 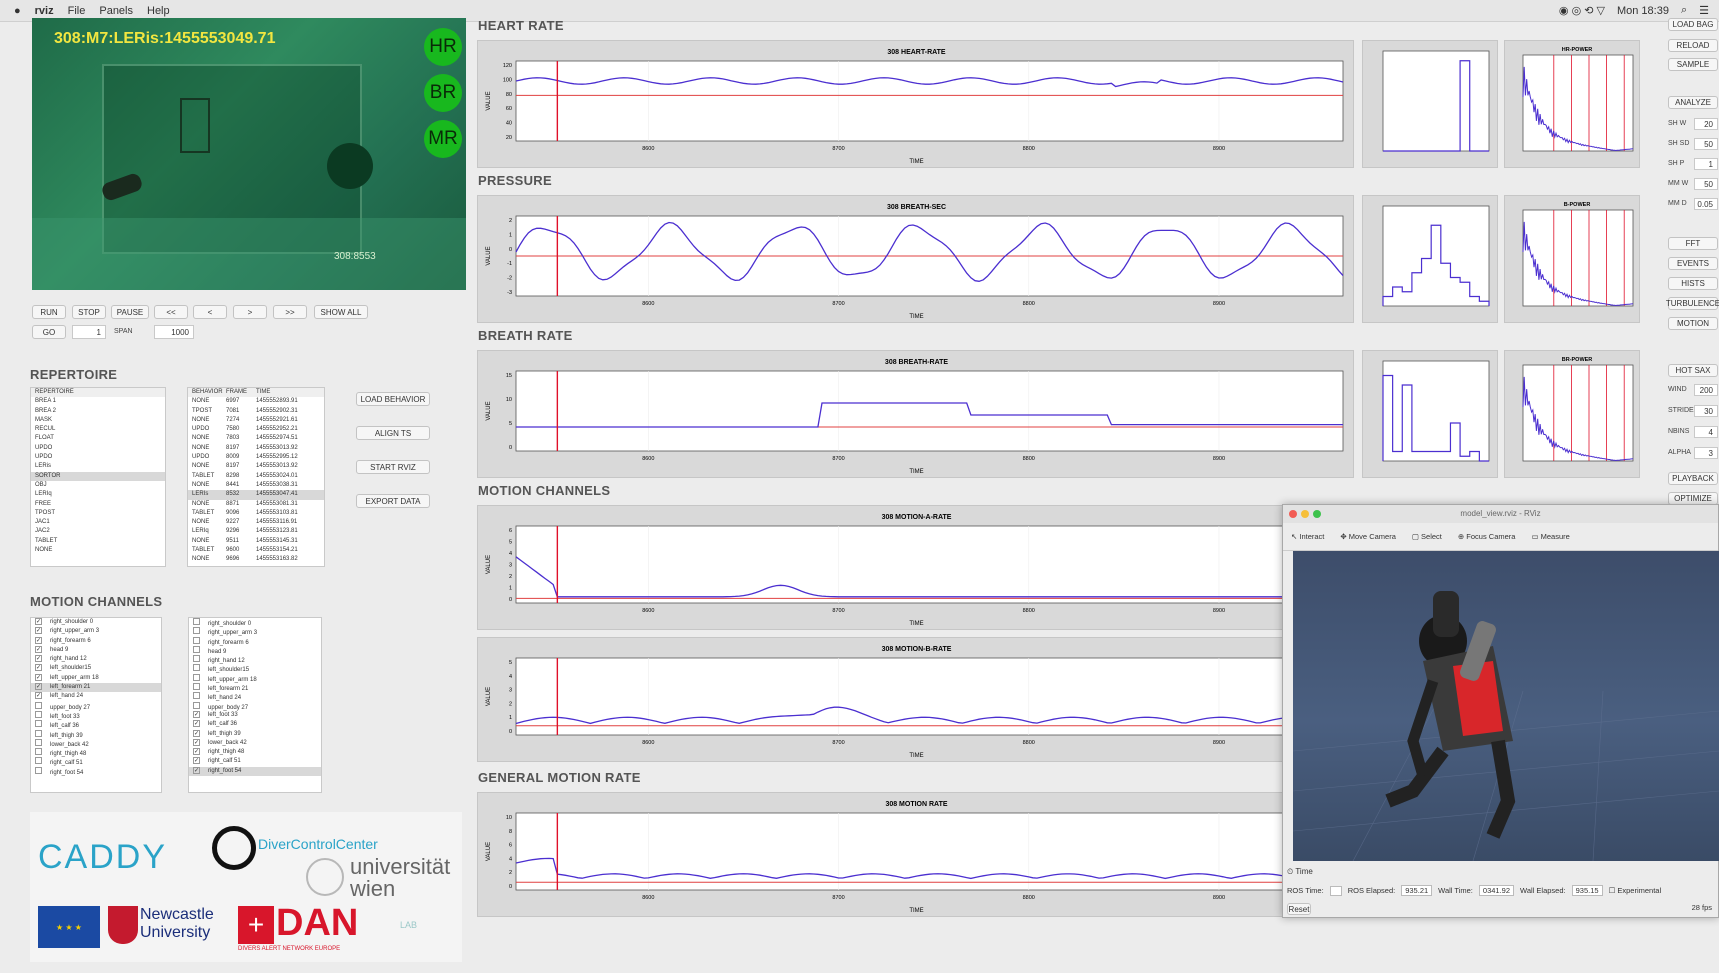 I want to click on maximize-window-icon, so click(x=1317, y=514).